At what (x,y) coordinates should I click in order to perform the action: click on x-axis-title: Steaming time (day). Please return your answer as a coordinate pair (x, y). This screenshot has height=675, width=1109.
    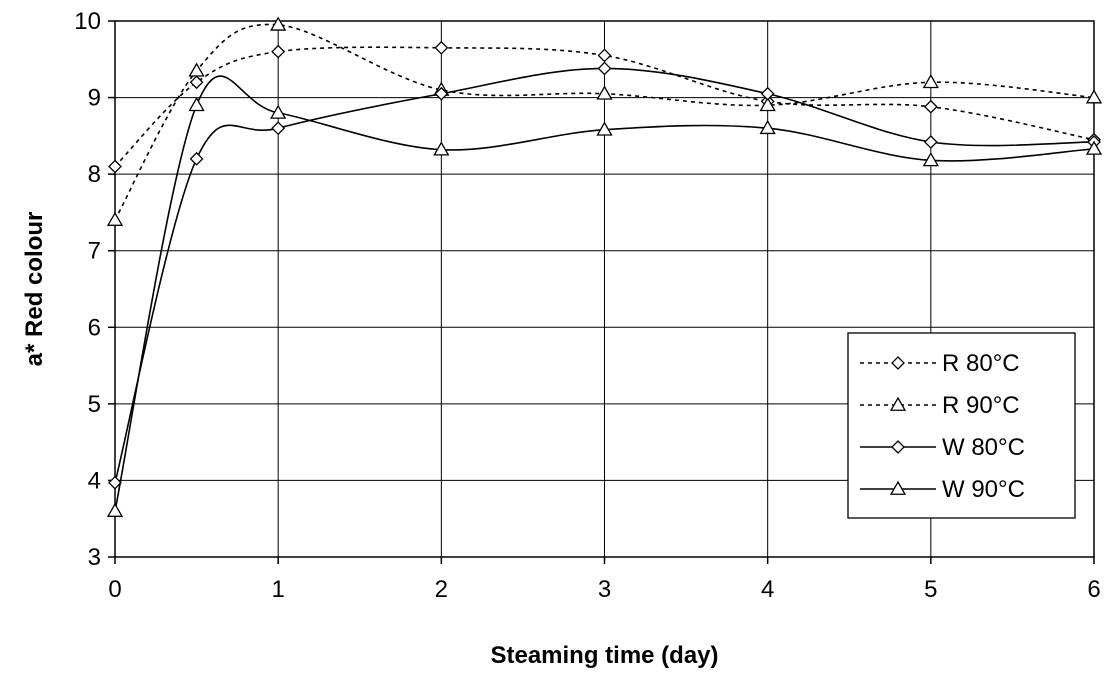
    Looking at the image, I should click on (604, 655).